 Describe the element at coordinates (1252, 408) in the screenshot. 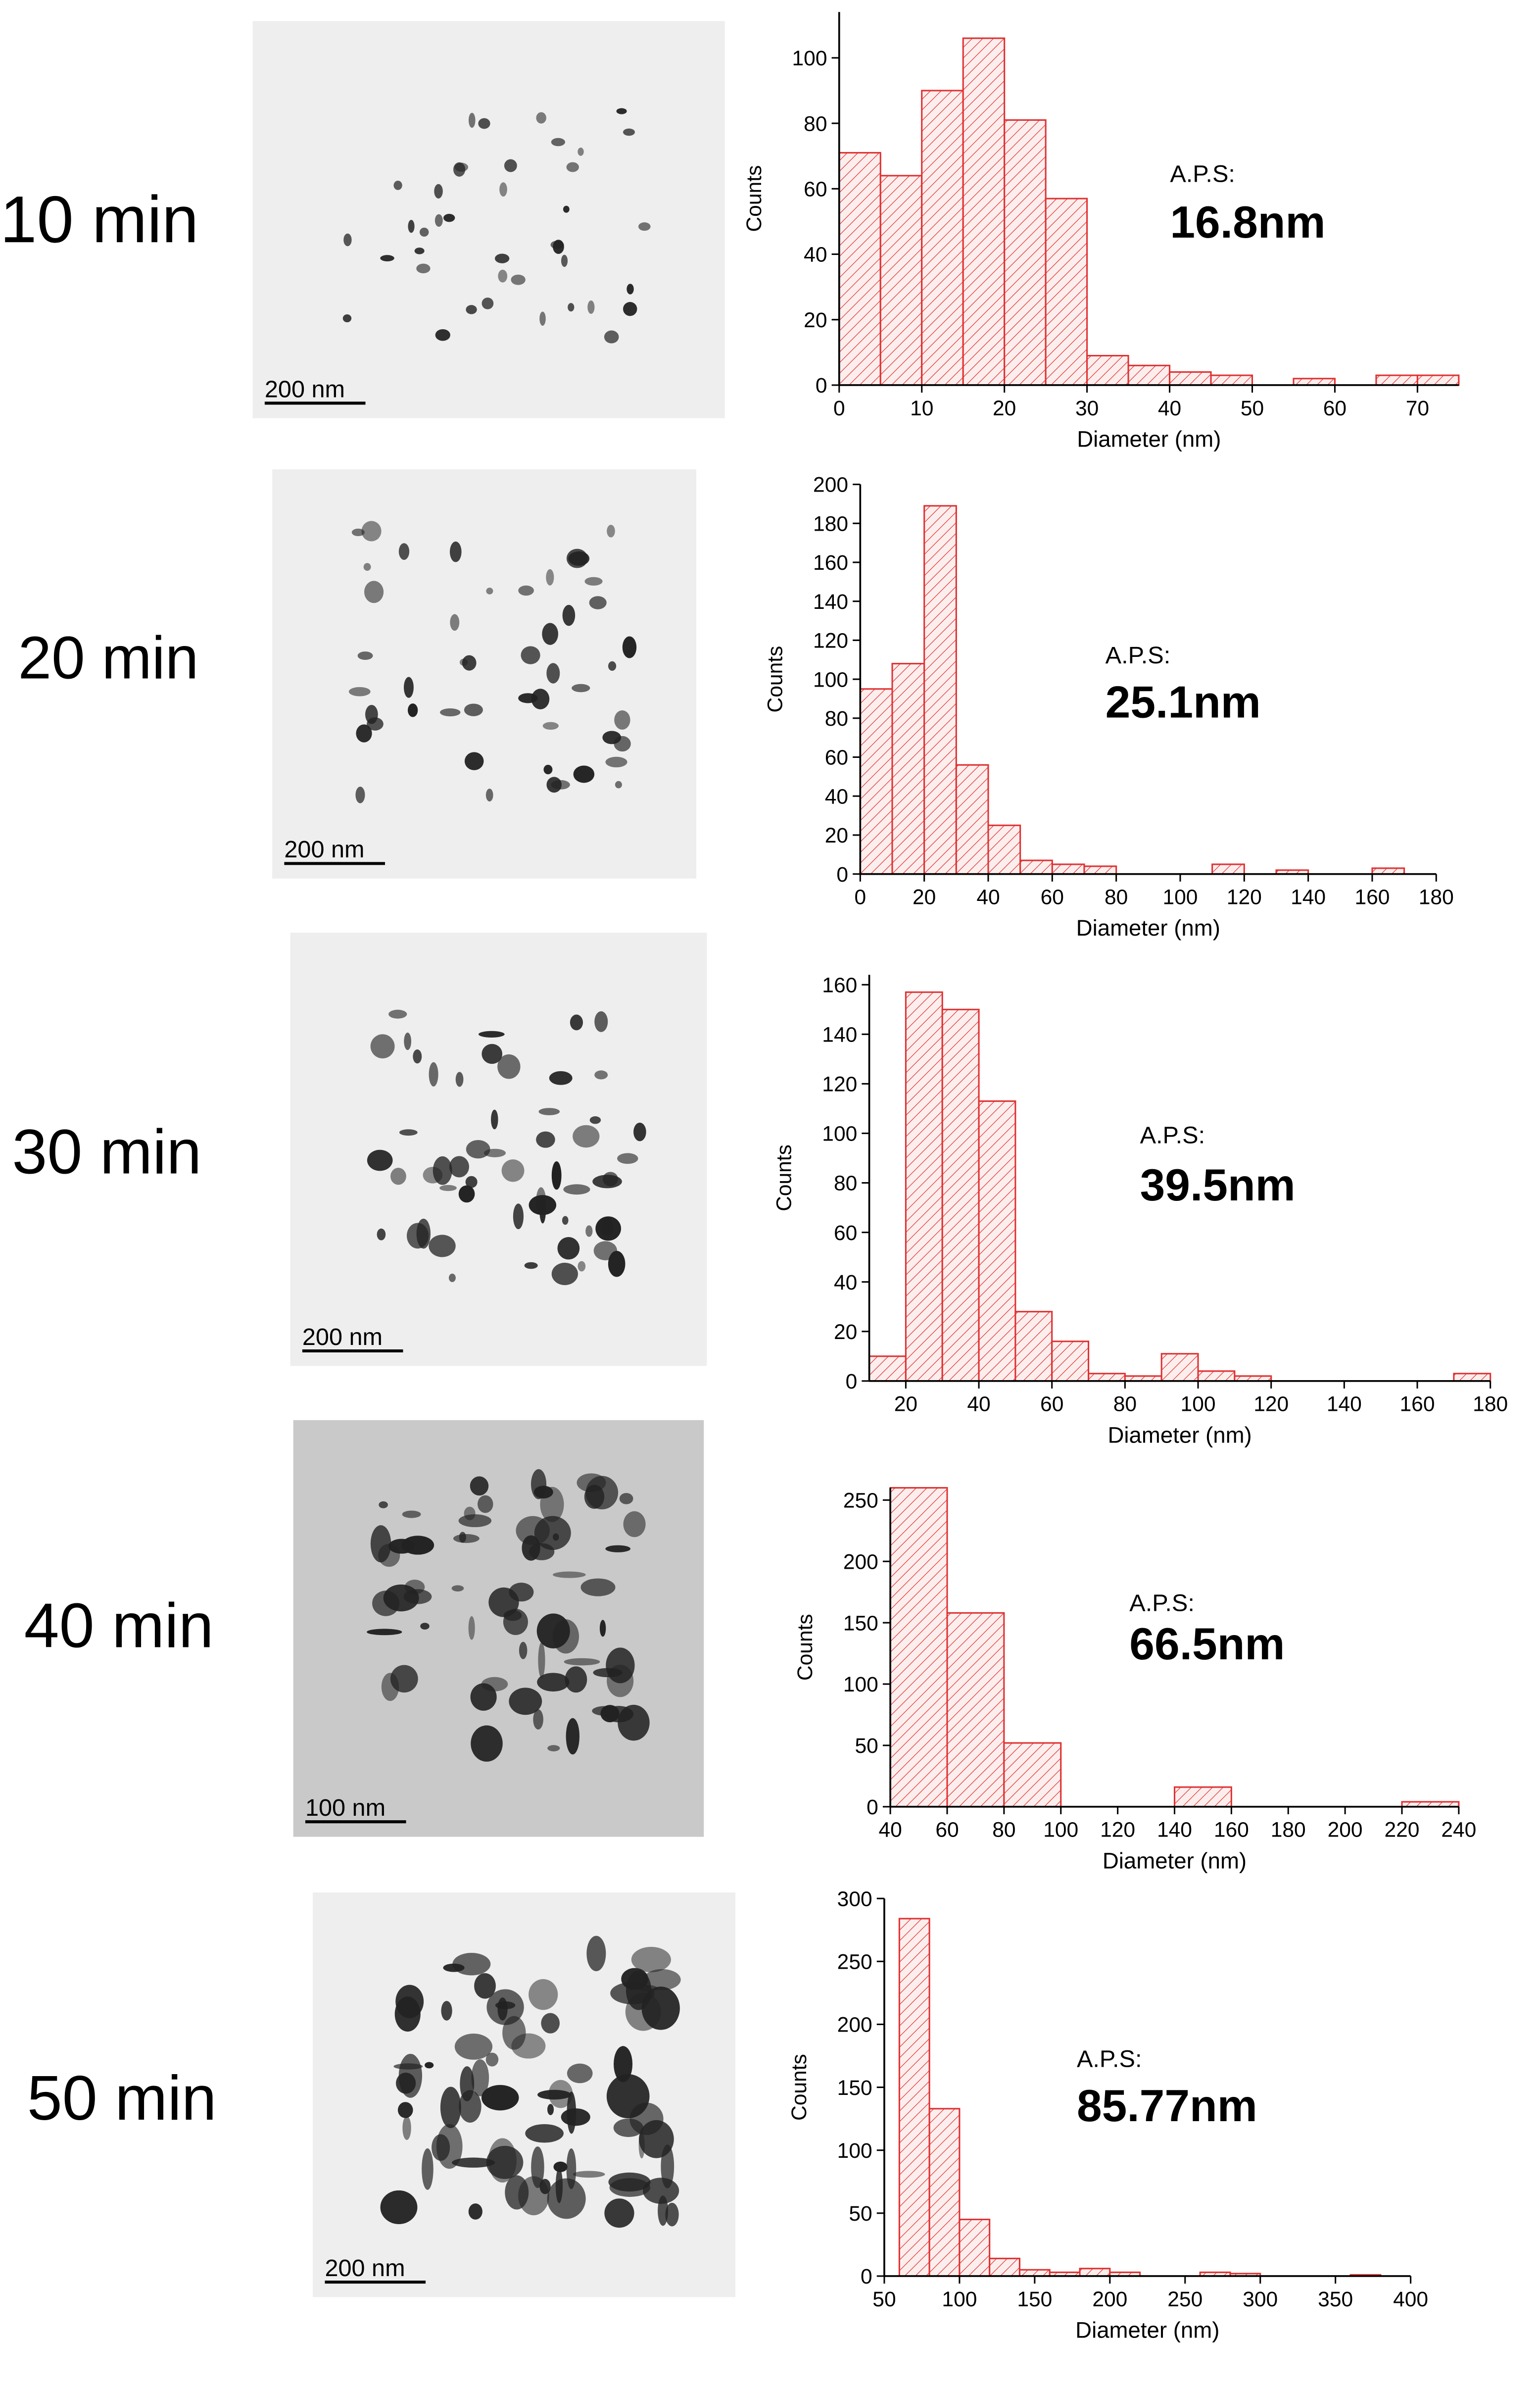

I see `x-tick-label: 50` at that location.